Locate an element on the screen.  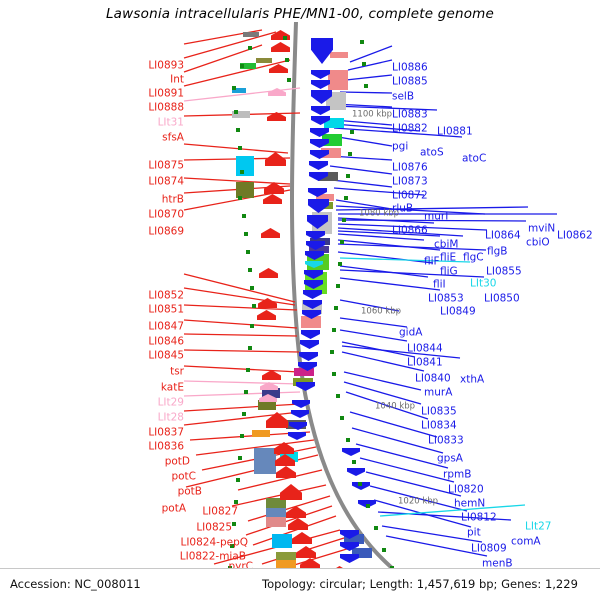
gene-label: fliE is located at coordinates (448, 257).